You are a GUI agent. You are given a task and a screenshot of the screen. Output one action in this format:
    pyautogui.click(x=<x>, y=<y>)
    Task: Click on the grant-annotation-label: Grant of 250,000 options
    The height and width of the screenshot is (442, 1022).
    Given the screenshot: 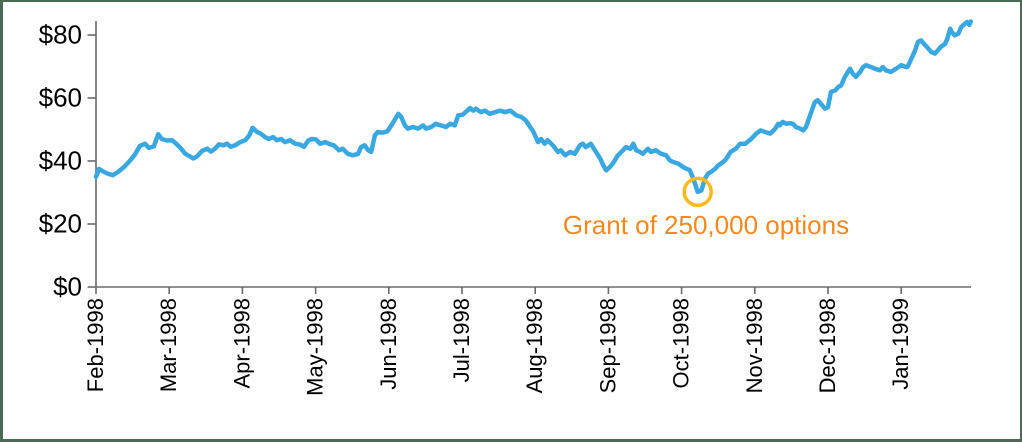 What is the action you would take?
    pyautogui.click(x=706, y=225)
    